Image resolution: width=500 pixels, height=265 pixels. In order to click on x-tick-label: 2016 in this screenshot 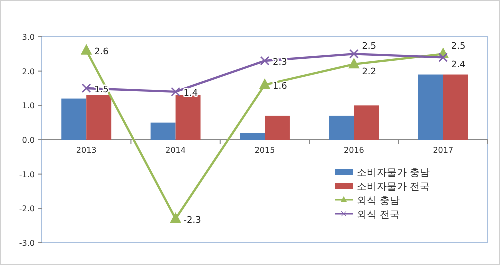, I will do `click(354, 150)`.